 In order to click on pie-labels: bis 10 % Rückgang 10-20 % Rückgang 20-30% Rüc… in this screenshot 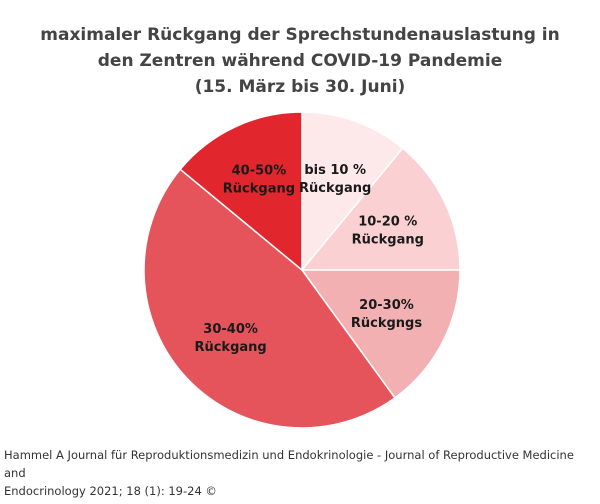, I will do `click(308, 259)`.